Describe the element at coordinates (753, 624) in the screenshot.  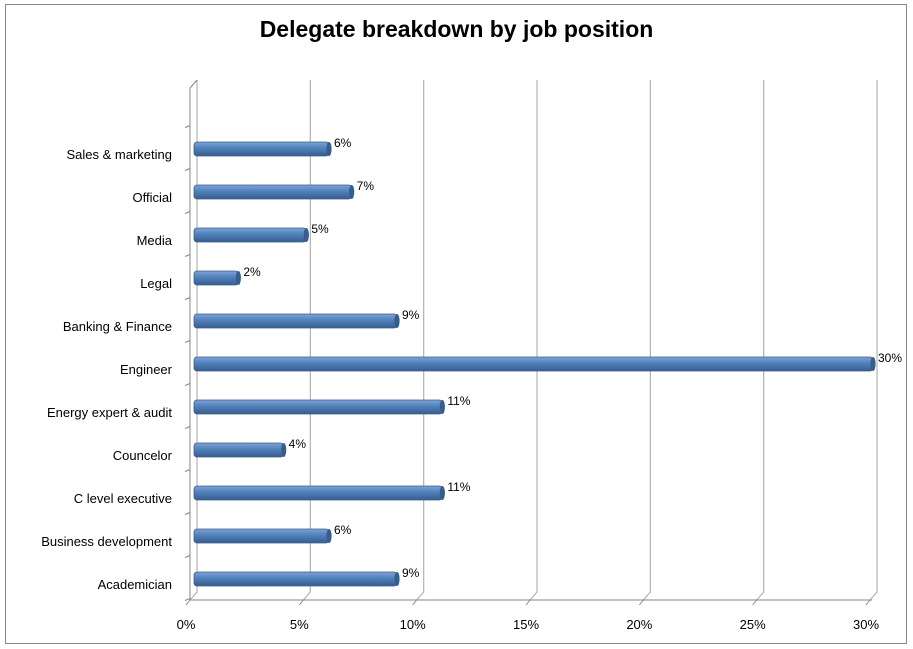
I see `x-tick-label: 25%` at that location.